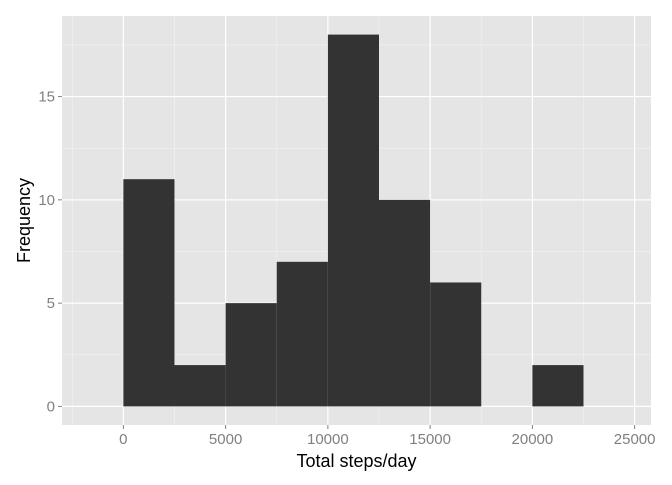 Image resolution: width=672 pixels, height=485 pixels. What do you see at coordinates (328, 439) in the screenshot?
I see `x-tick-label: 10000` at bounding box center [328, 439].